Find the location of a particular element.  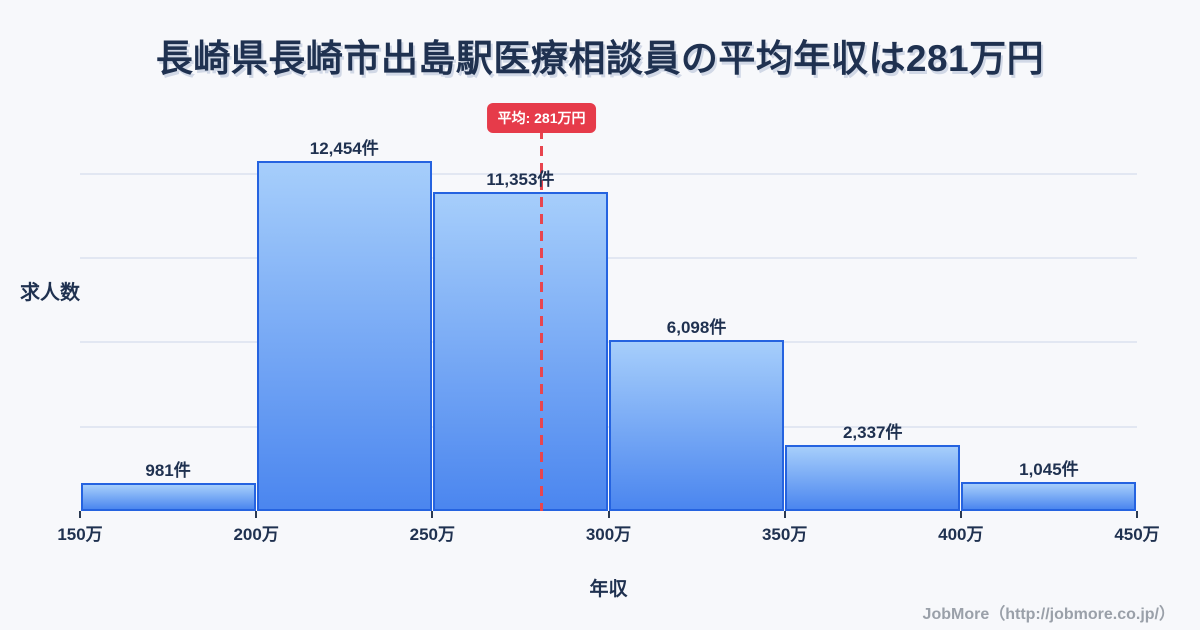

page-title: 長崎県長崎市出島駅医療相談員の平均年収は281万円 is located at coordinates (600, 58).